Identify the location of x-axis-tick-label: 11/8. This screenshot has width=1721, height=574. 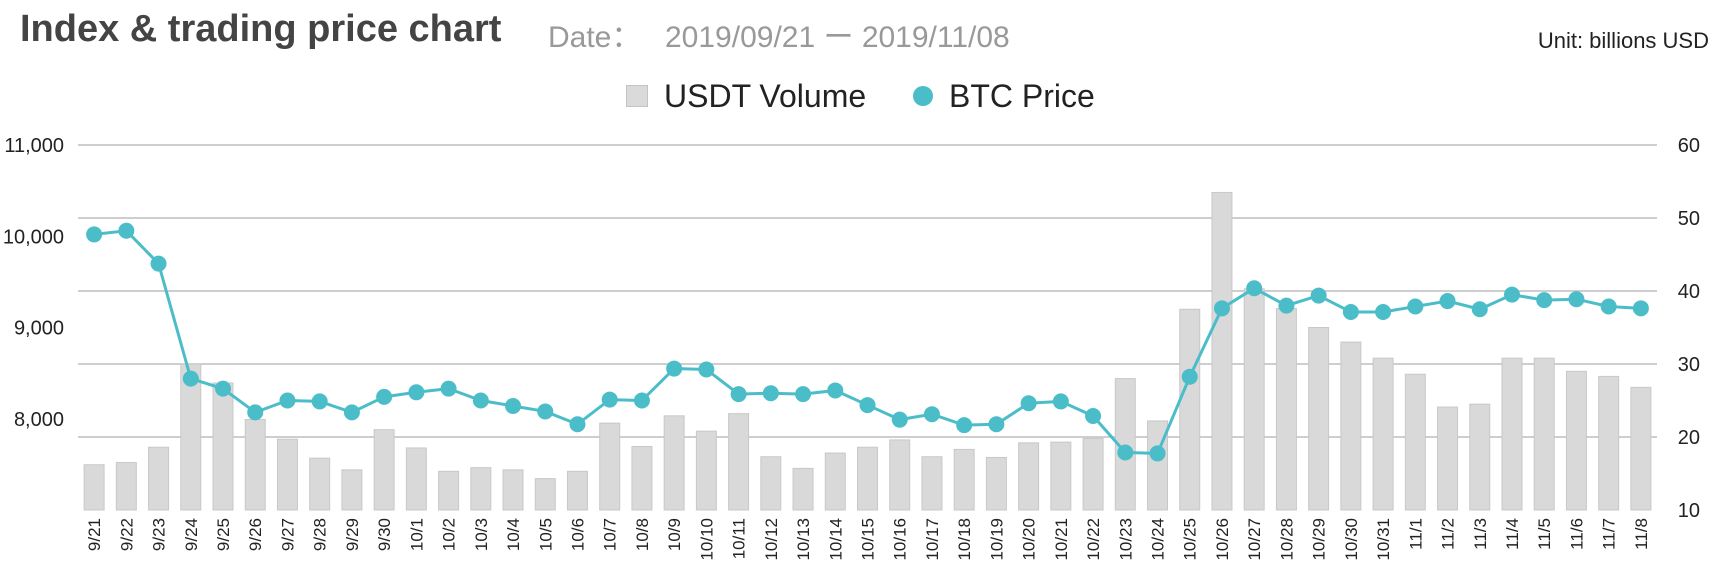
(1641, 534).